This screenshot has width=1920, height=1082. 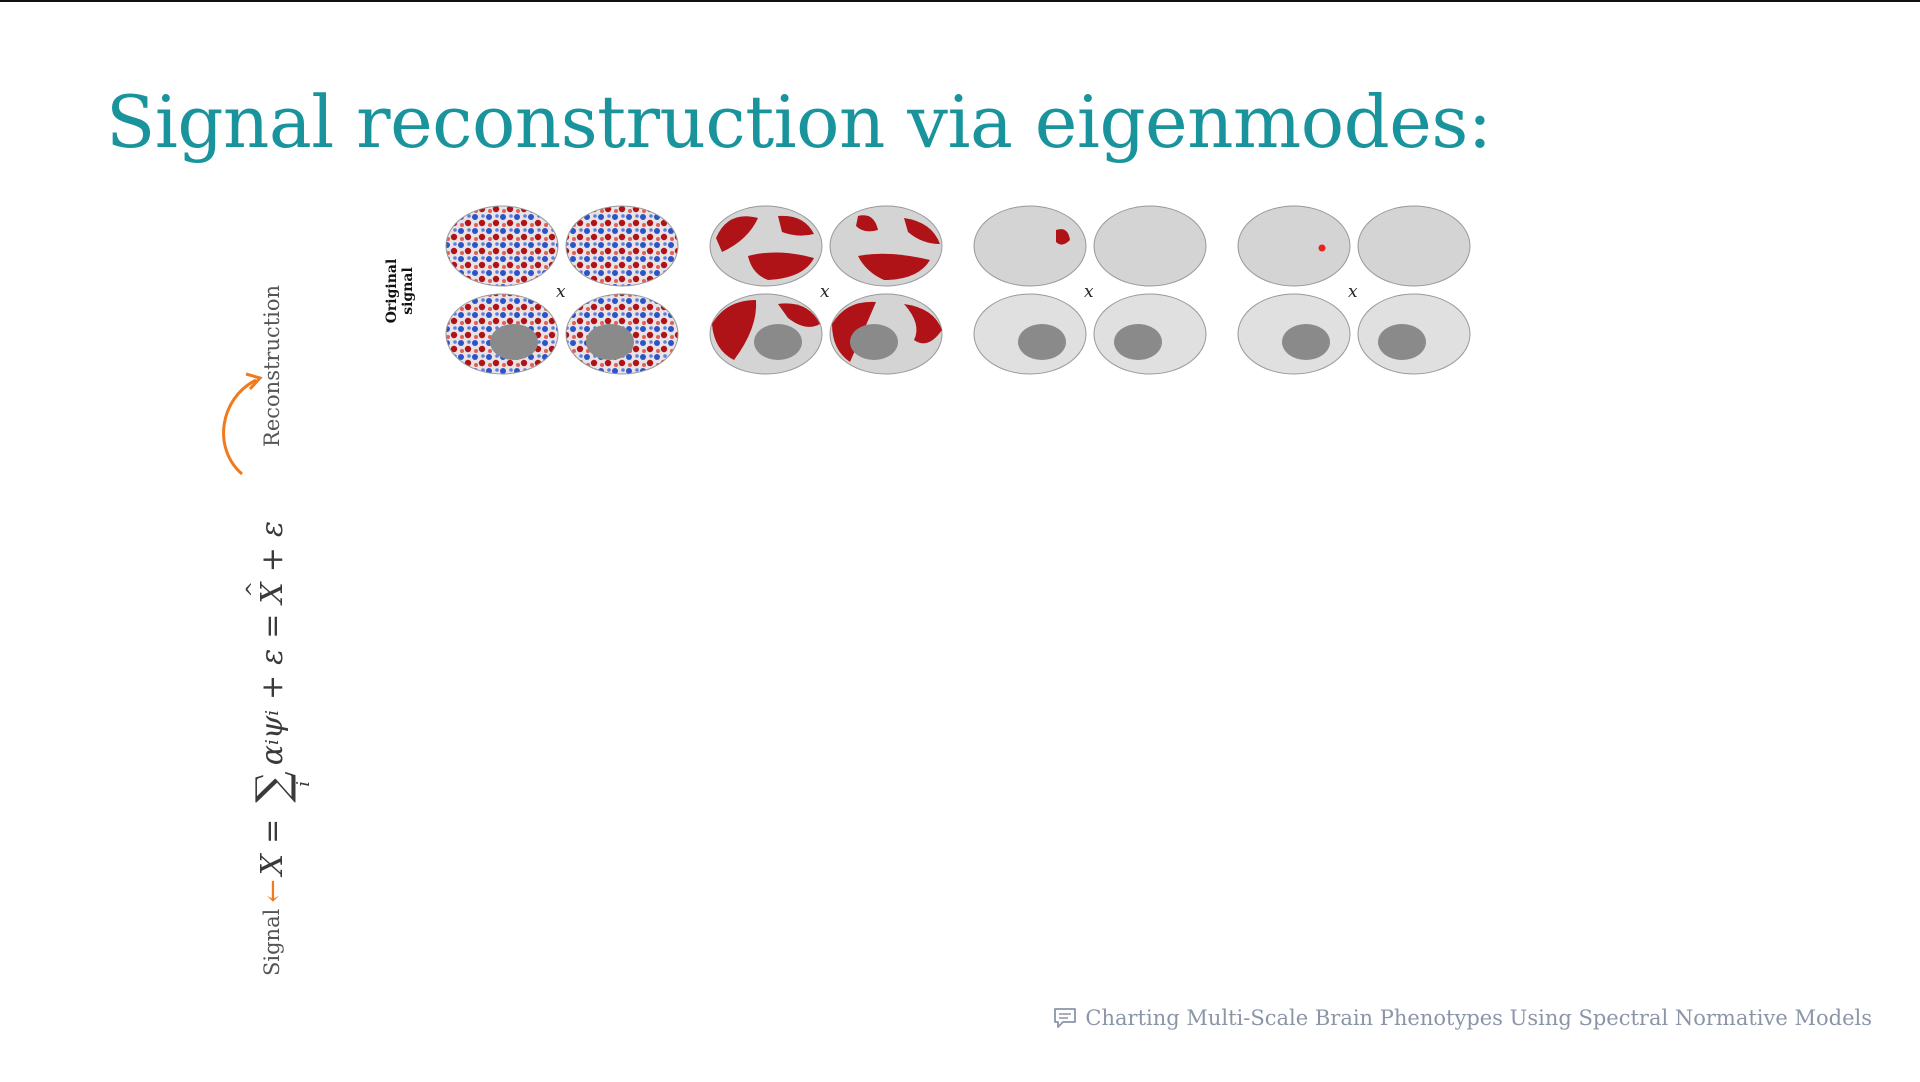 I want to click on brain-point-image, so click(x=1354, y=290).